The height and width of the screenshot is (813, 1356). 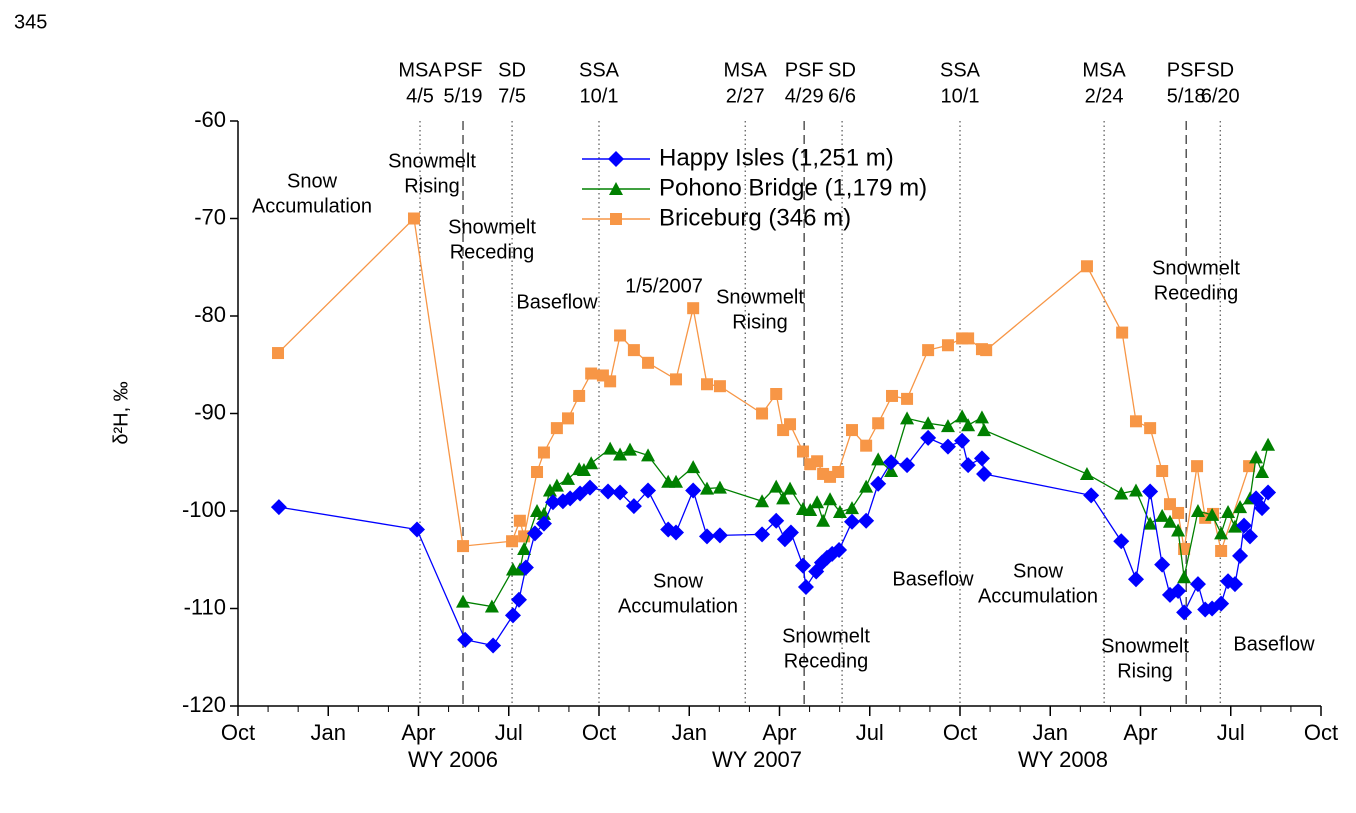 I want to click on event-date: 4/29, so click(x=804, y=96).